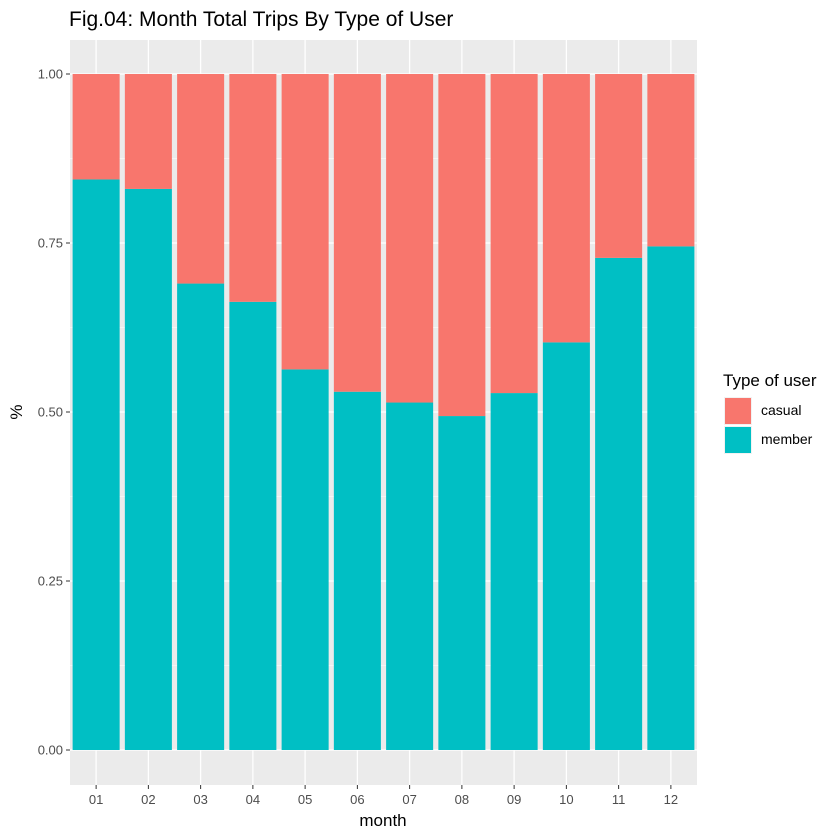 This screenshot has height=840, width=840. I want to click on y-tick-label: 0.00, so click(50, 750).